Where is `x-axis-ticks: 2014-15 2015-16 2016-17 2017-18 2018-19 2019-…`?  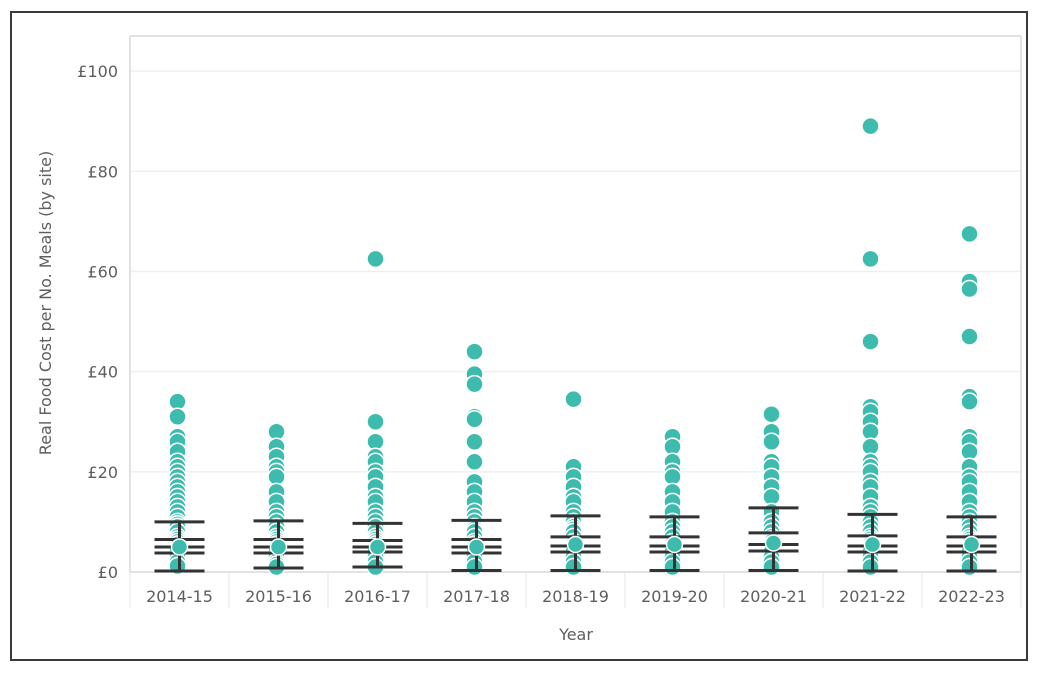 x-axis-ticks: 2014-15 2015-16 2016-17 2017-18 2018-19 2019-… is located at coordinates (575, 596).